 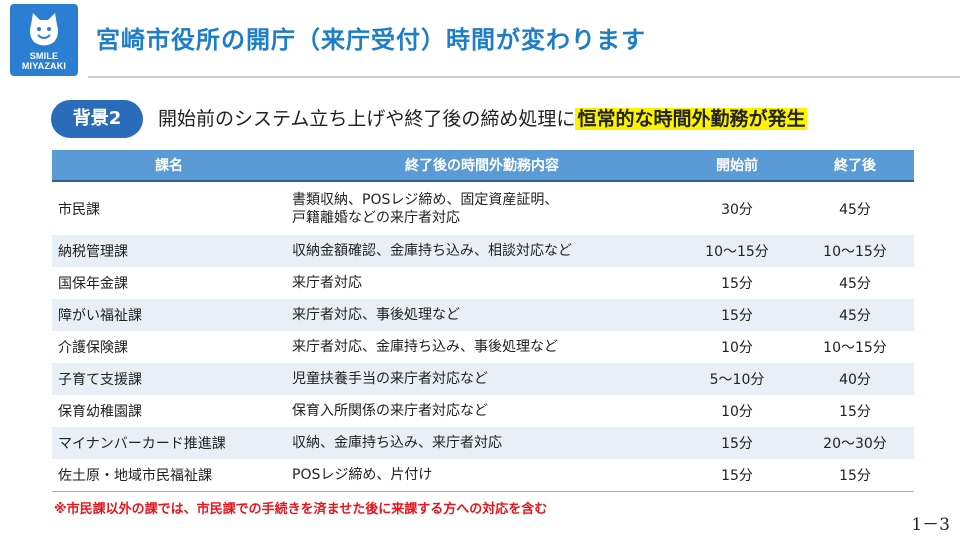 I want to click on page-number: 1－3, so click(x=930, y=525).